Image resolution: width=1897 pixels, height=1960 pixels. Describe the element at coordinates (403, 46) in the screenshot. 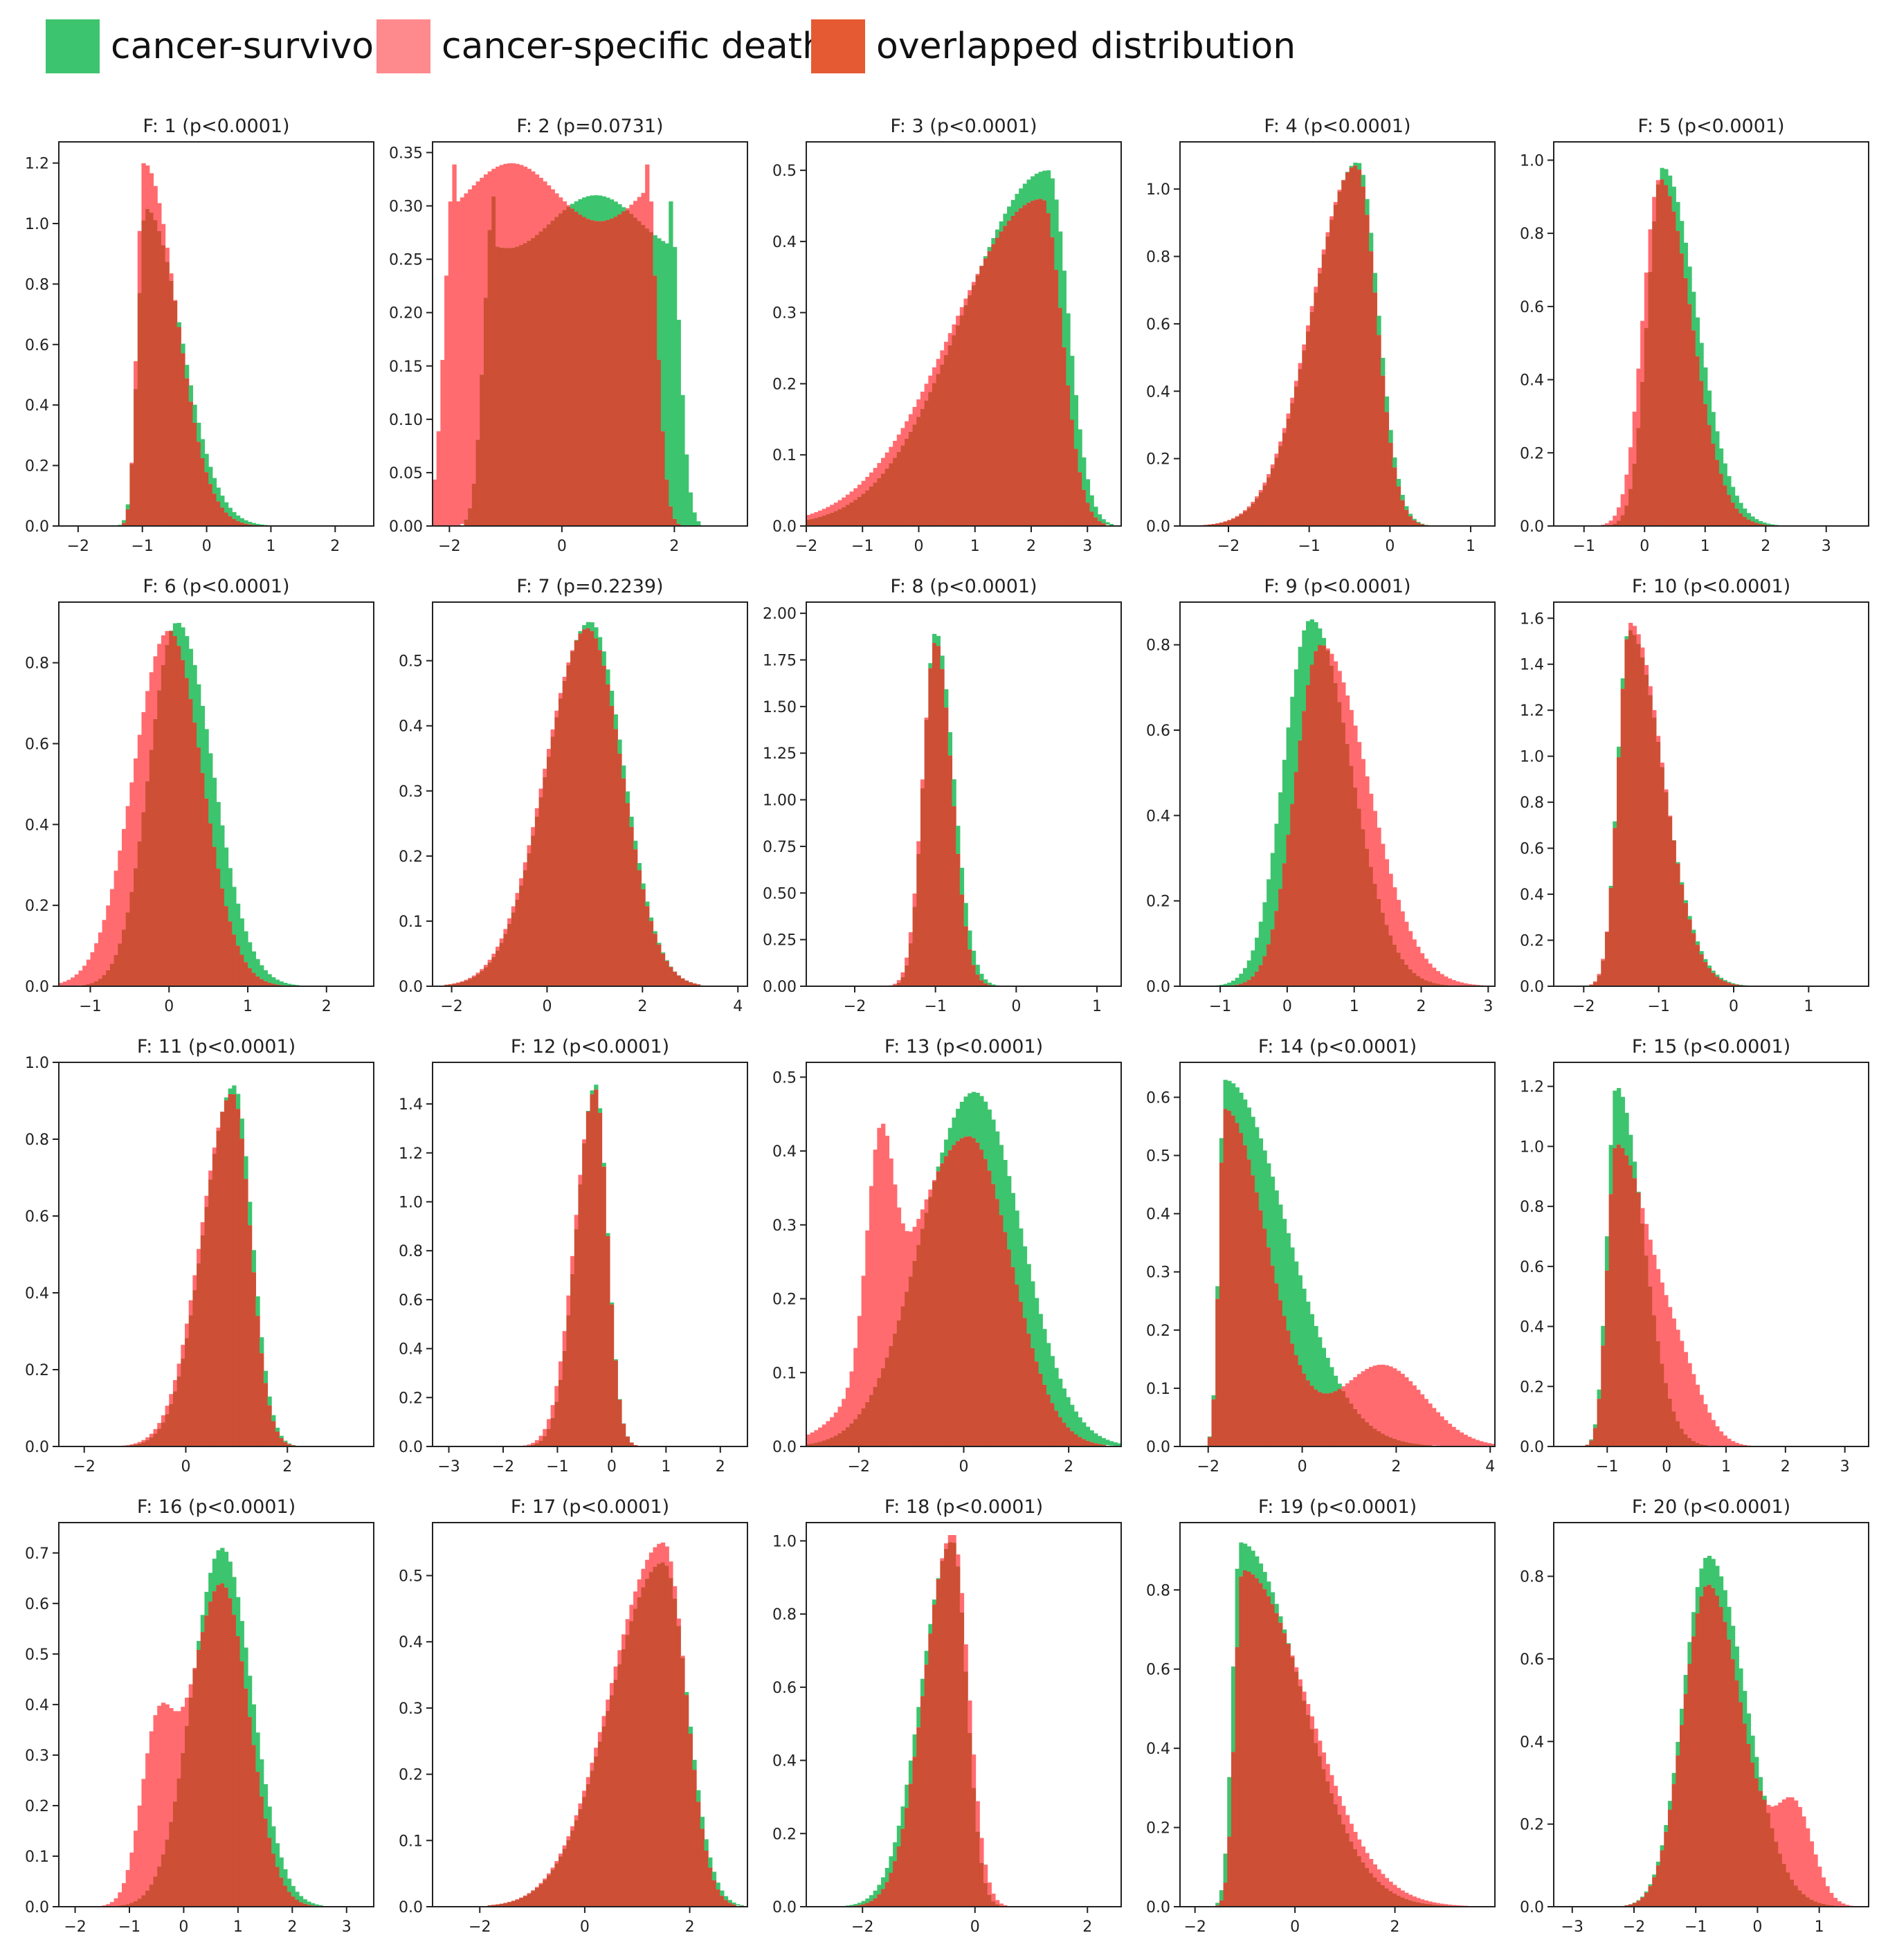

I see `legend-swatch-death` at that location.